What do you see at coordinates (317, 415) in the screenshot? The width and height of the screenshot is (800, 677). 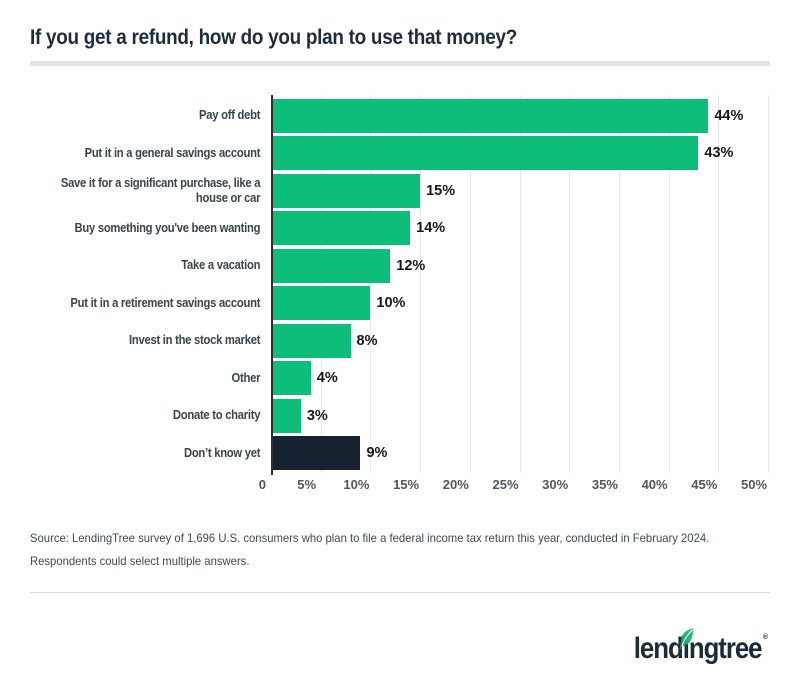 I see `value-label: 3%` at bounding box center [317, 415].